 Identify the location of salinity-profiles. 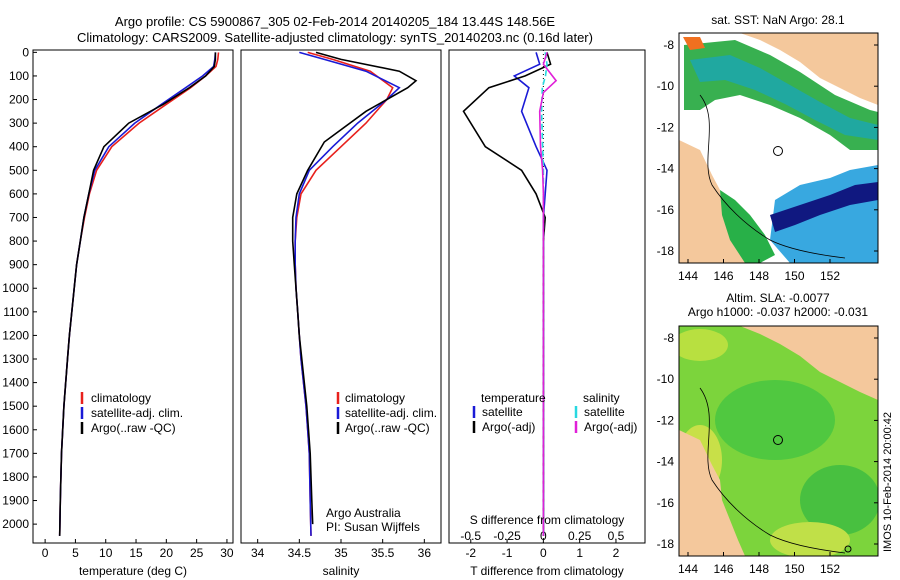
(354, 293).